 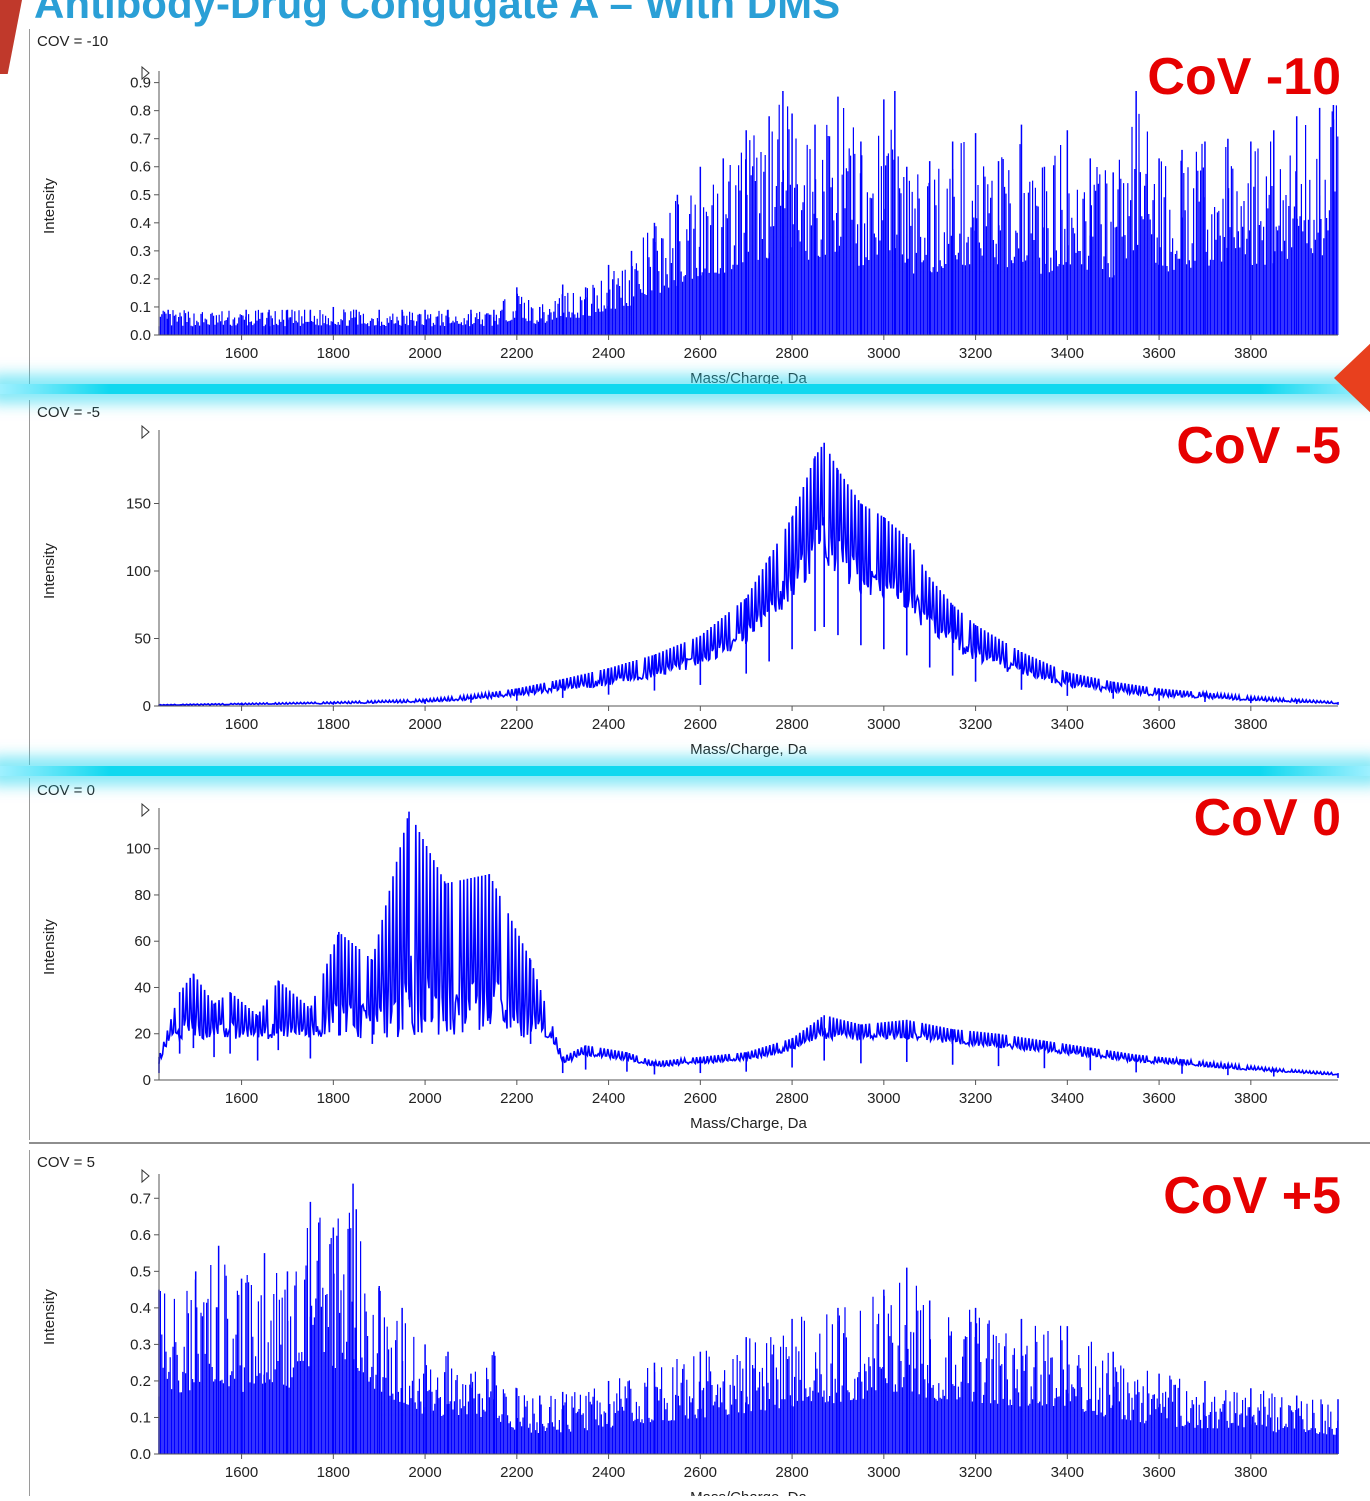 What do you see at coordinates (68, 412) in the screenshot?
I see `panel-label: COV = -5` at bounding box center [68, 412].